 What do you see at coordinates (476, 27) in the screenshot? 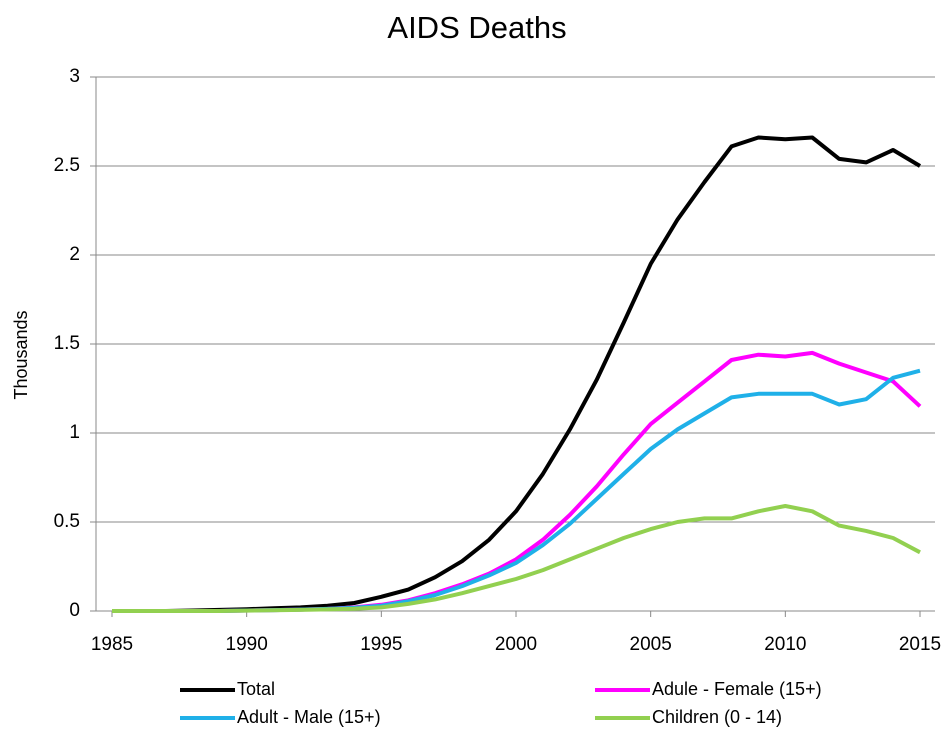
I see `chart-title: AIDS Deaths` at bounding box center [476, 27].